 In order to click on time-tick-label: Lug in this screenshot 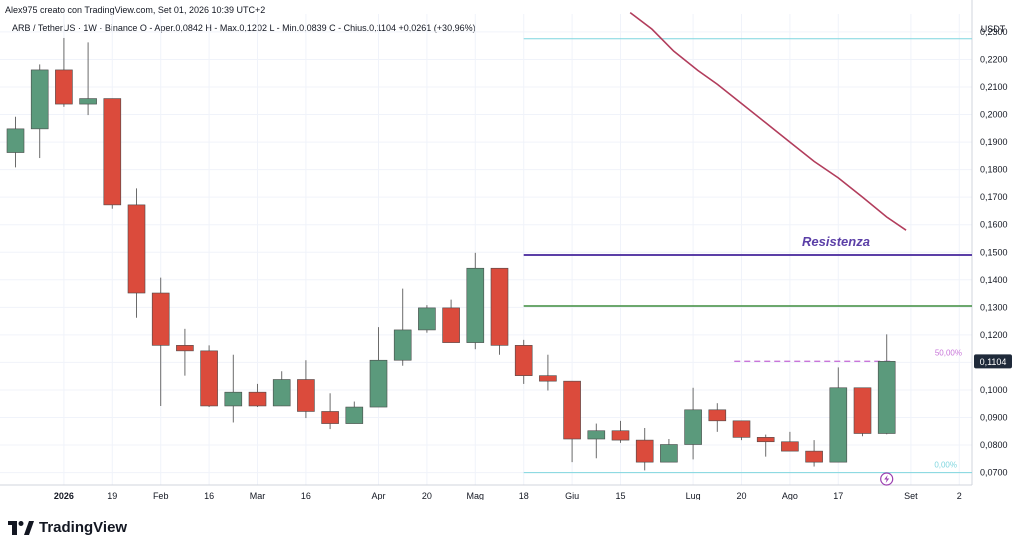, I will do `click(693, 495)`.